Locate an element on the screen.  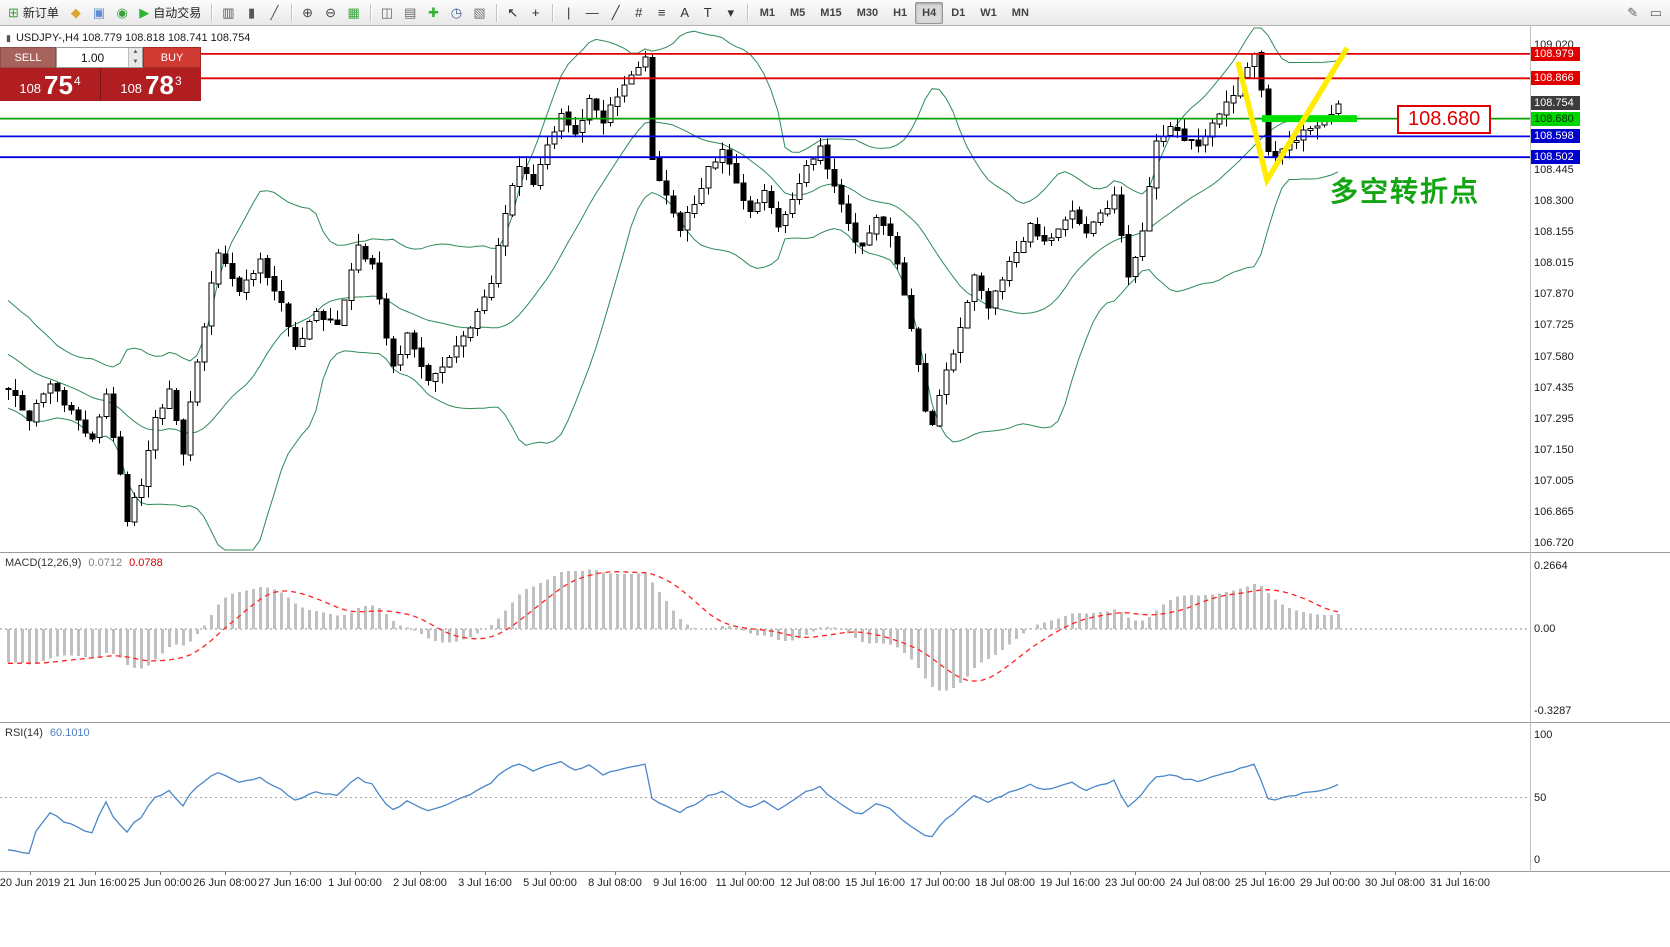
zoom-in-button: ⊕ is located at coordinates (308, 13).